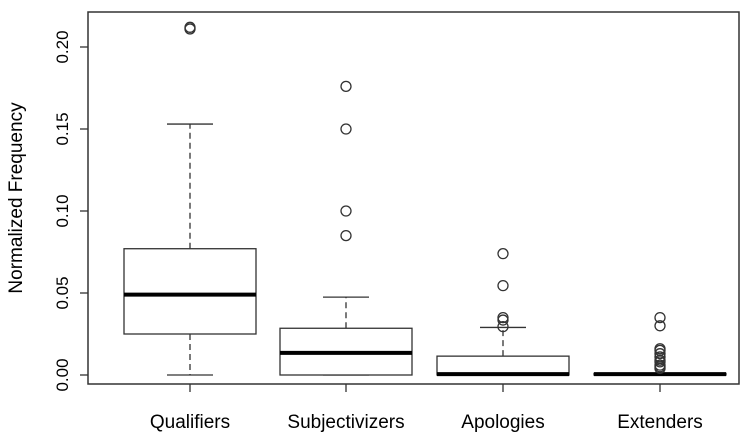 The height and width of the screenshot is (434, 754). I want to click on y-axis-label: Normalized Frequency, so click(16, 198).